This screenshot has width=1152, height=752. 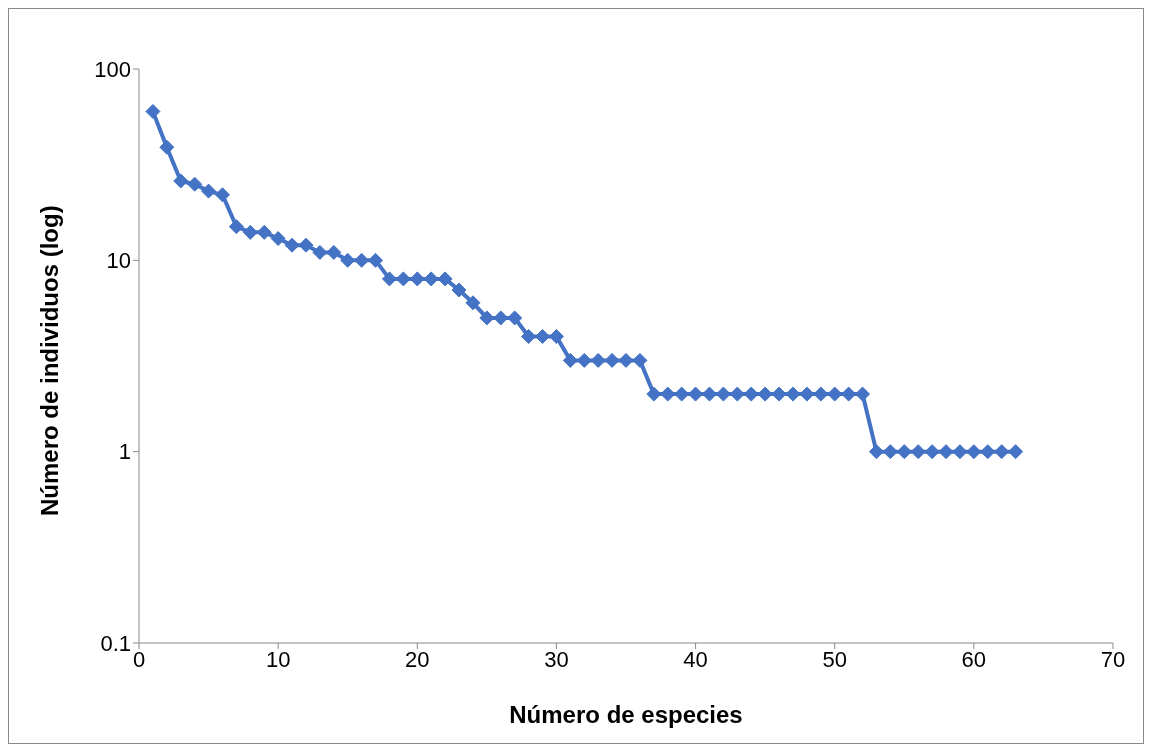 I want to click on y-tick-label: 100, so click(x=112, y=69).